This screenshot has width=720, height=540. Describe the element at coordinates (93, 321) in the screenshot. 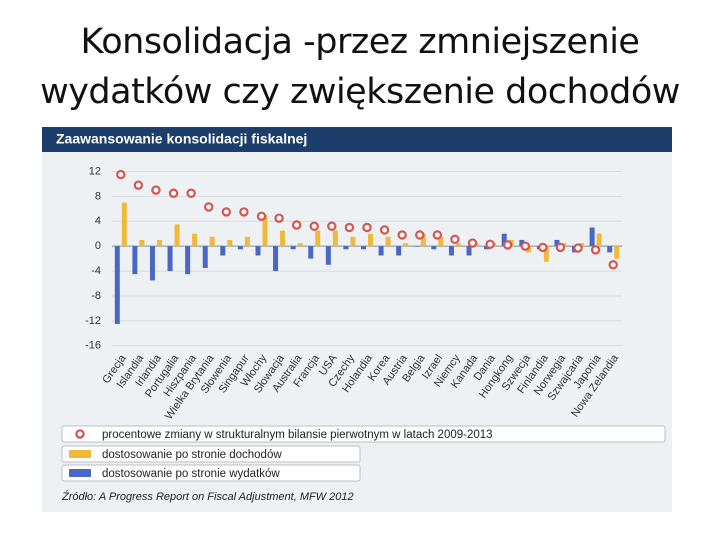

I see `y-tick-label: -12` at that location.